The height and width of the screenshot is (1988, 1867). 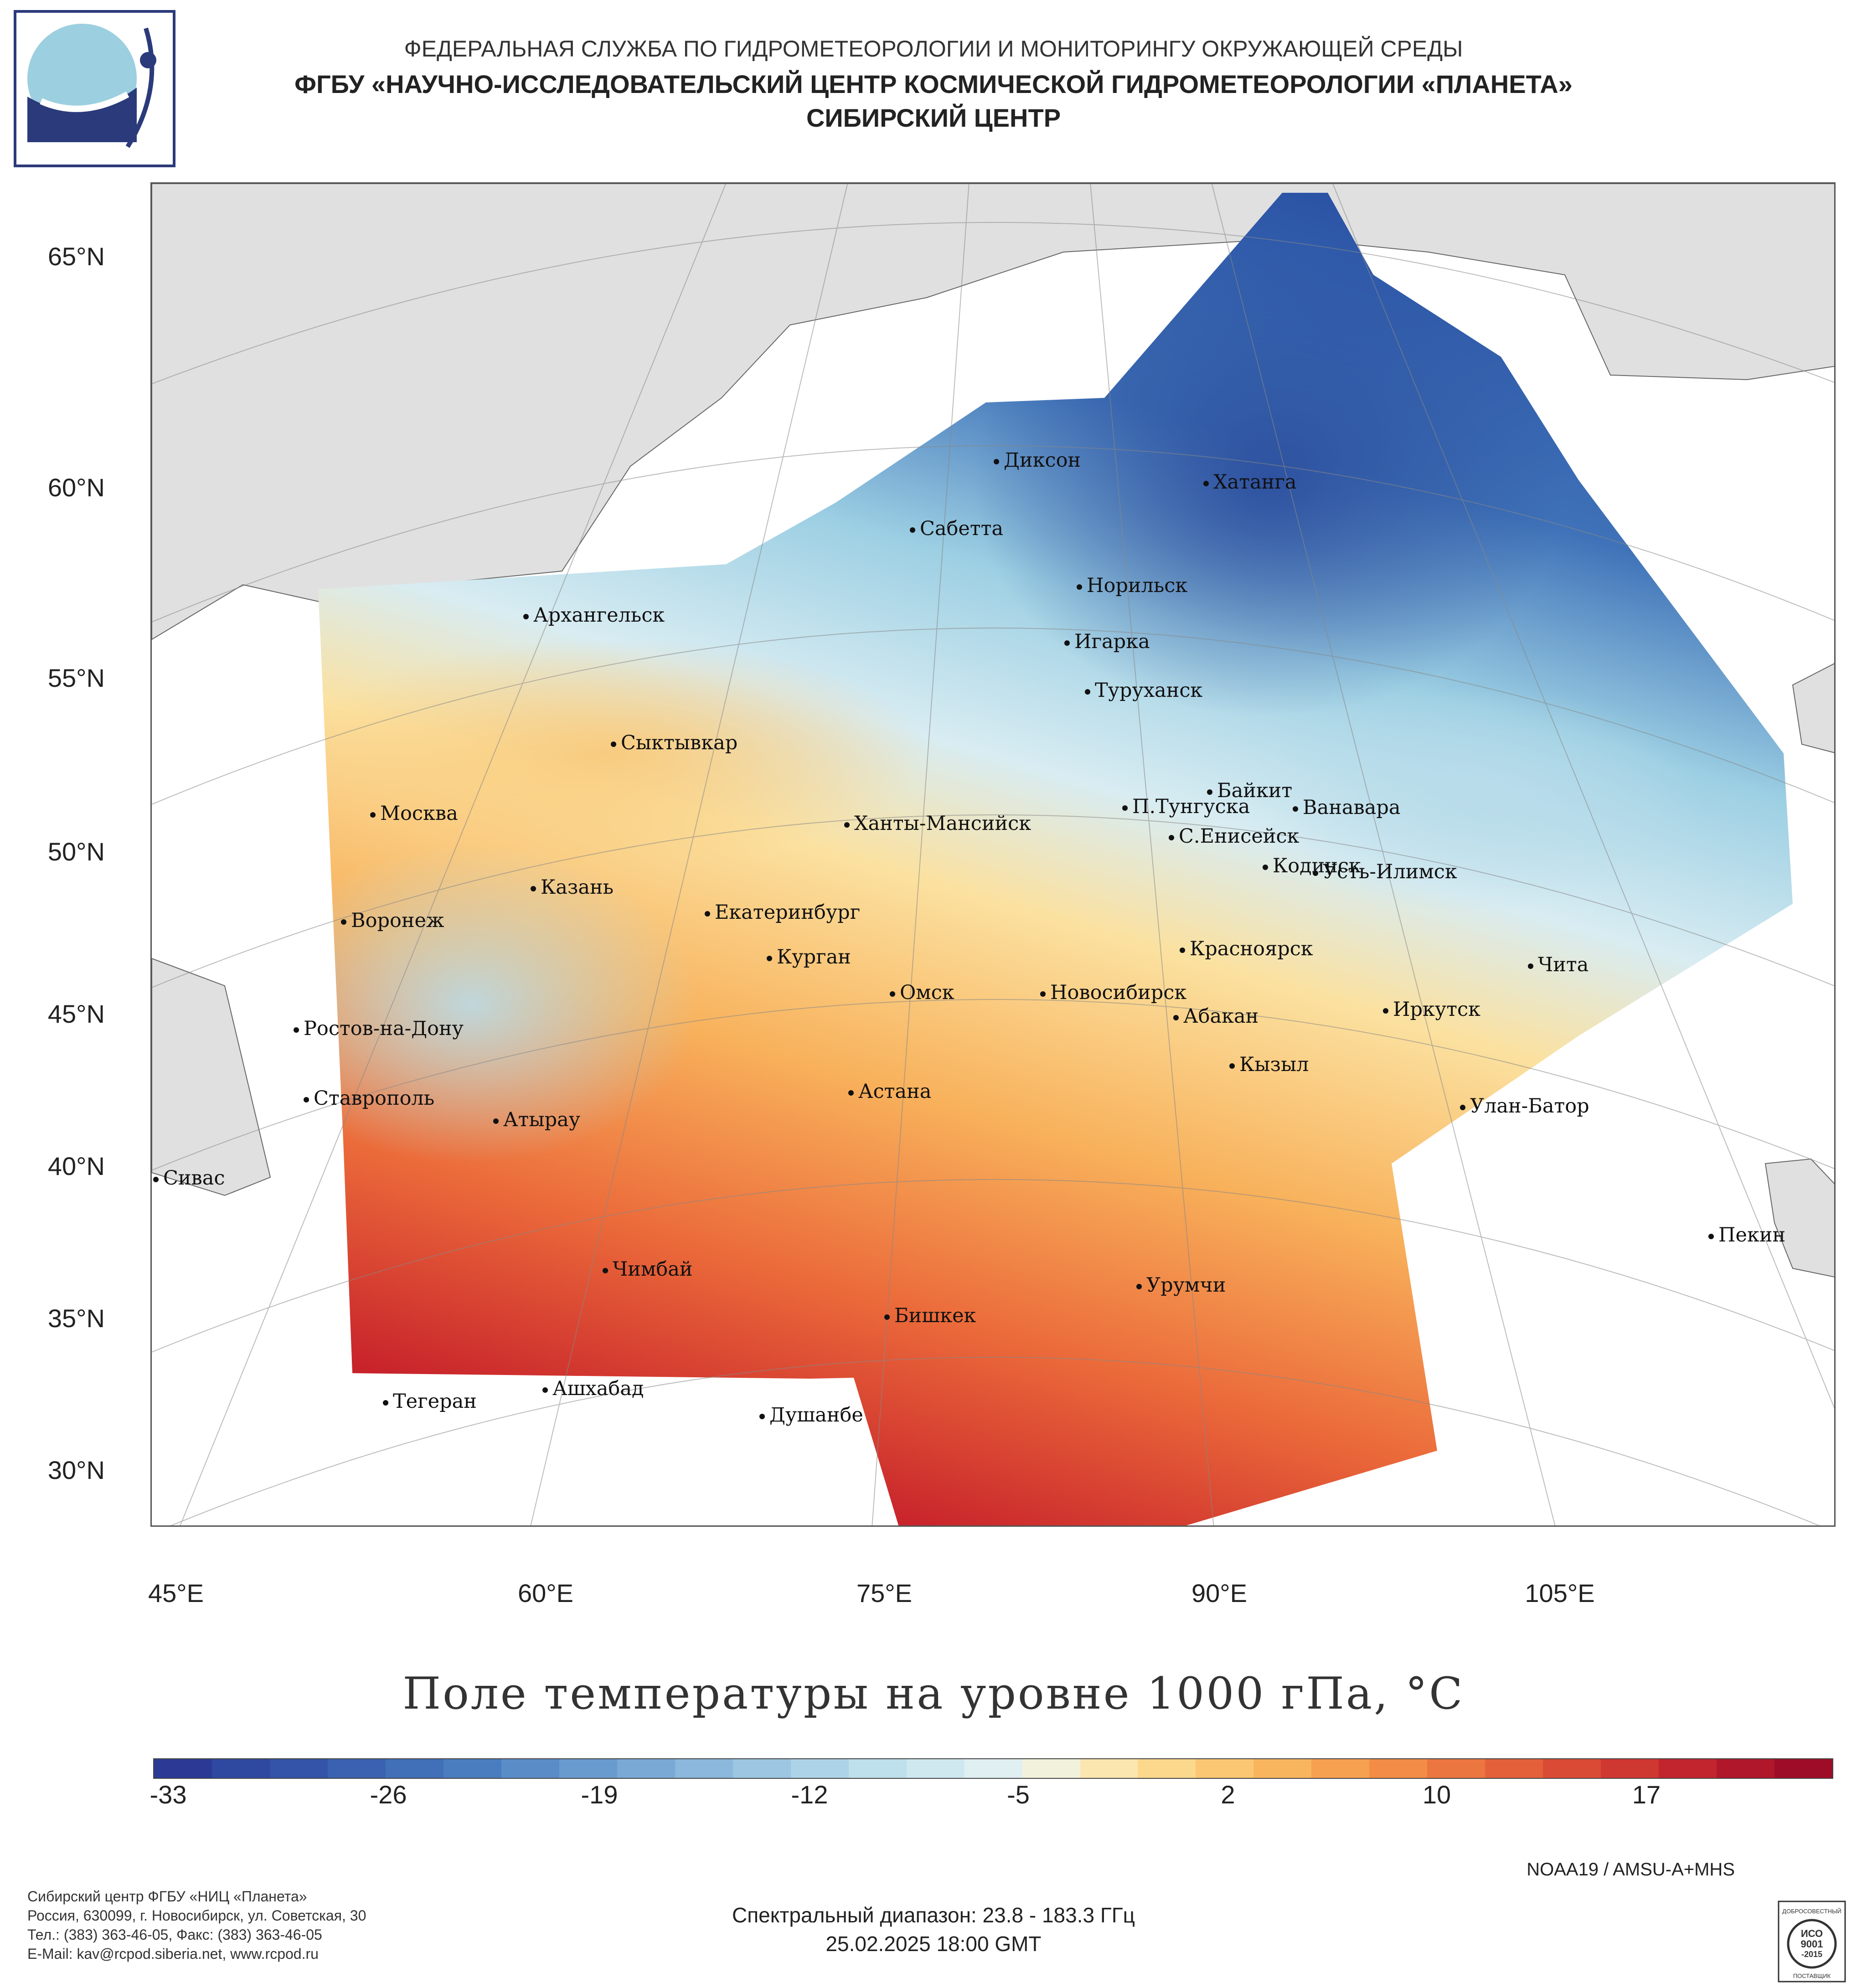 I want to click on city-atyrau: Атырау, so click(x=536, y=1120).